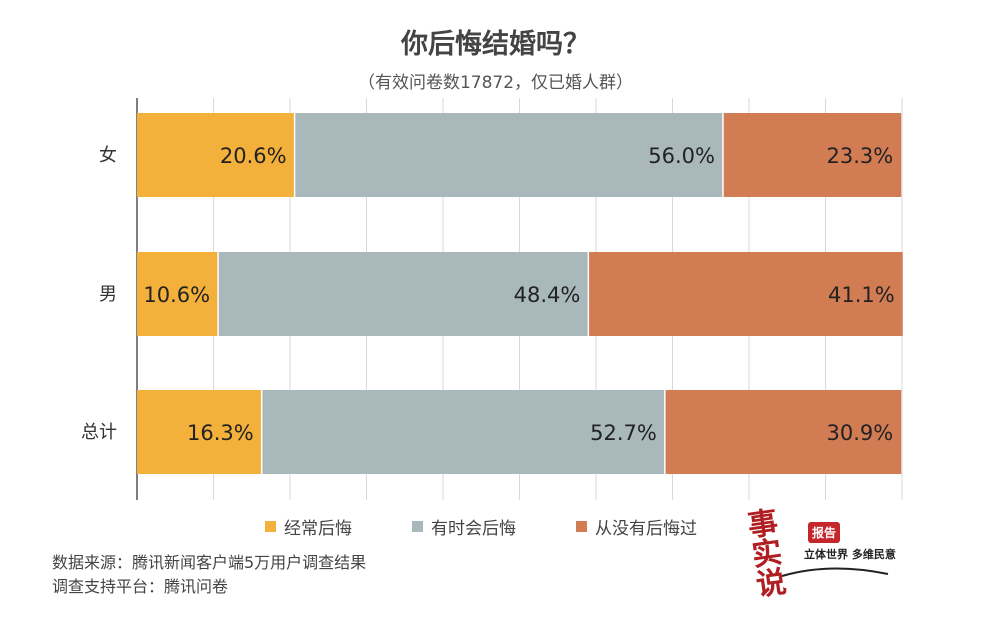  Describe the element at coordinates (646, 529) in the screenshot. I see `legend-label: 从没有后悔过` at that location.